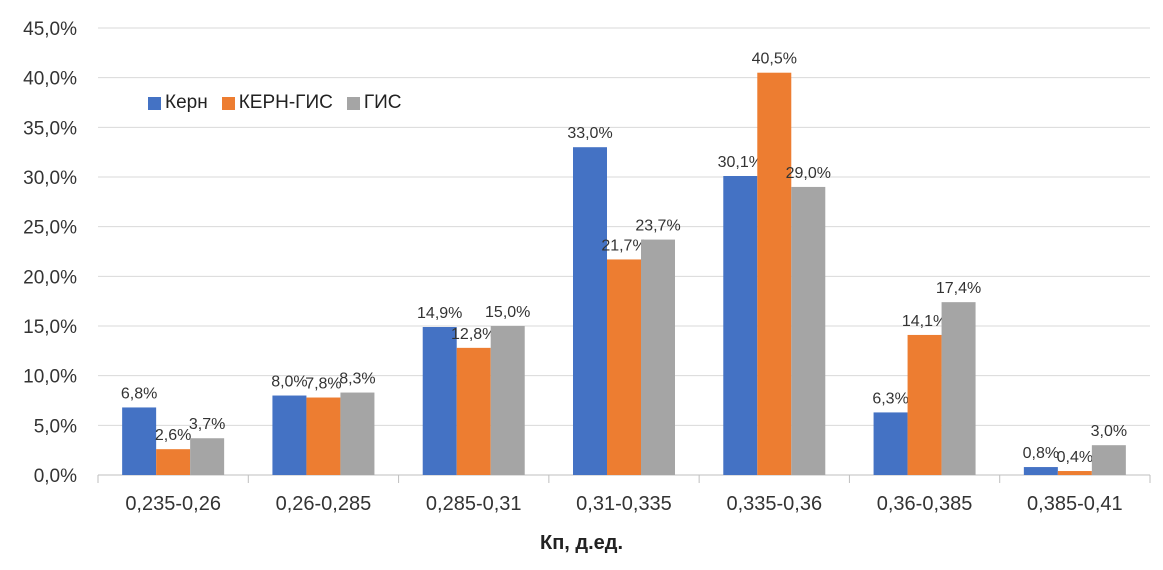 Image resolution: width=1163 pixels, height=570 pixels. What do you see at coordinates (958, 288) in the screenshot?
I see `data-label: 17,4%` at bounding box center [958, 288].